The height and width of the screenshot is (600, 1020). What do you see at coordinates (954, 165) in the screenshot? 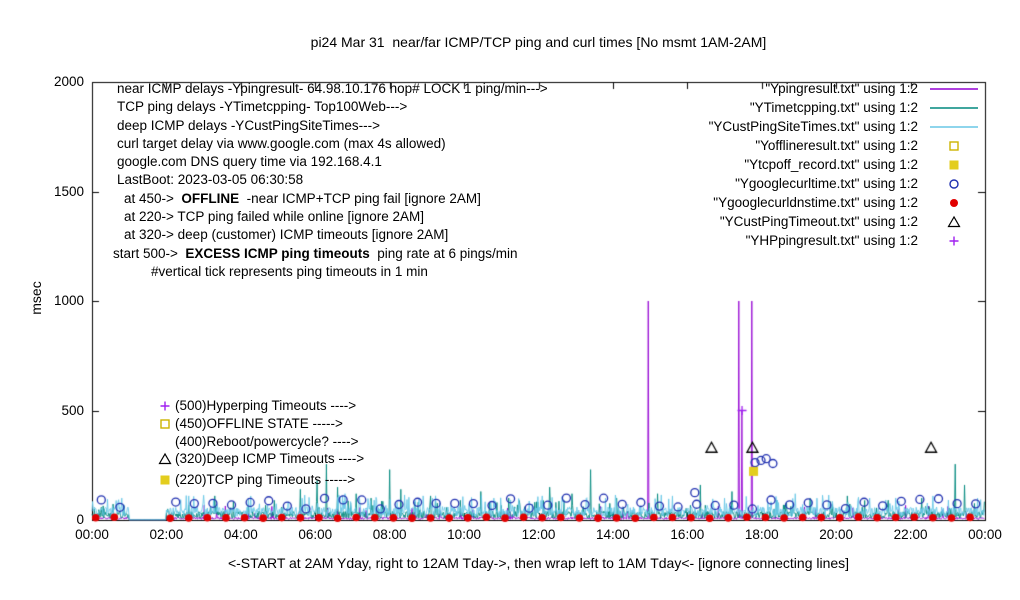
I see `legend-filled-square-sample-icon` at bounding box center [954, 165].